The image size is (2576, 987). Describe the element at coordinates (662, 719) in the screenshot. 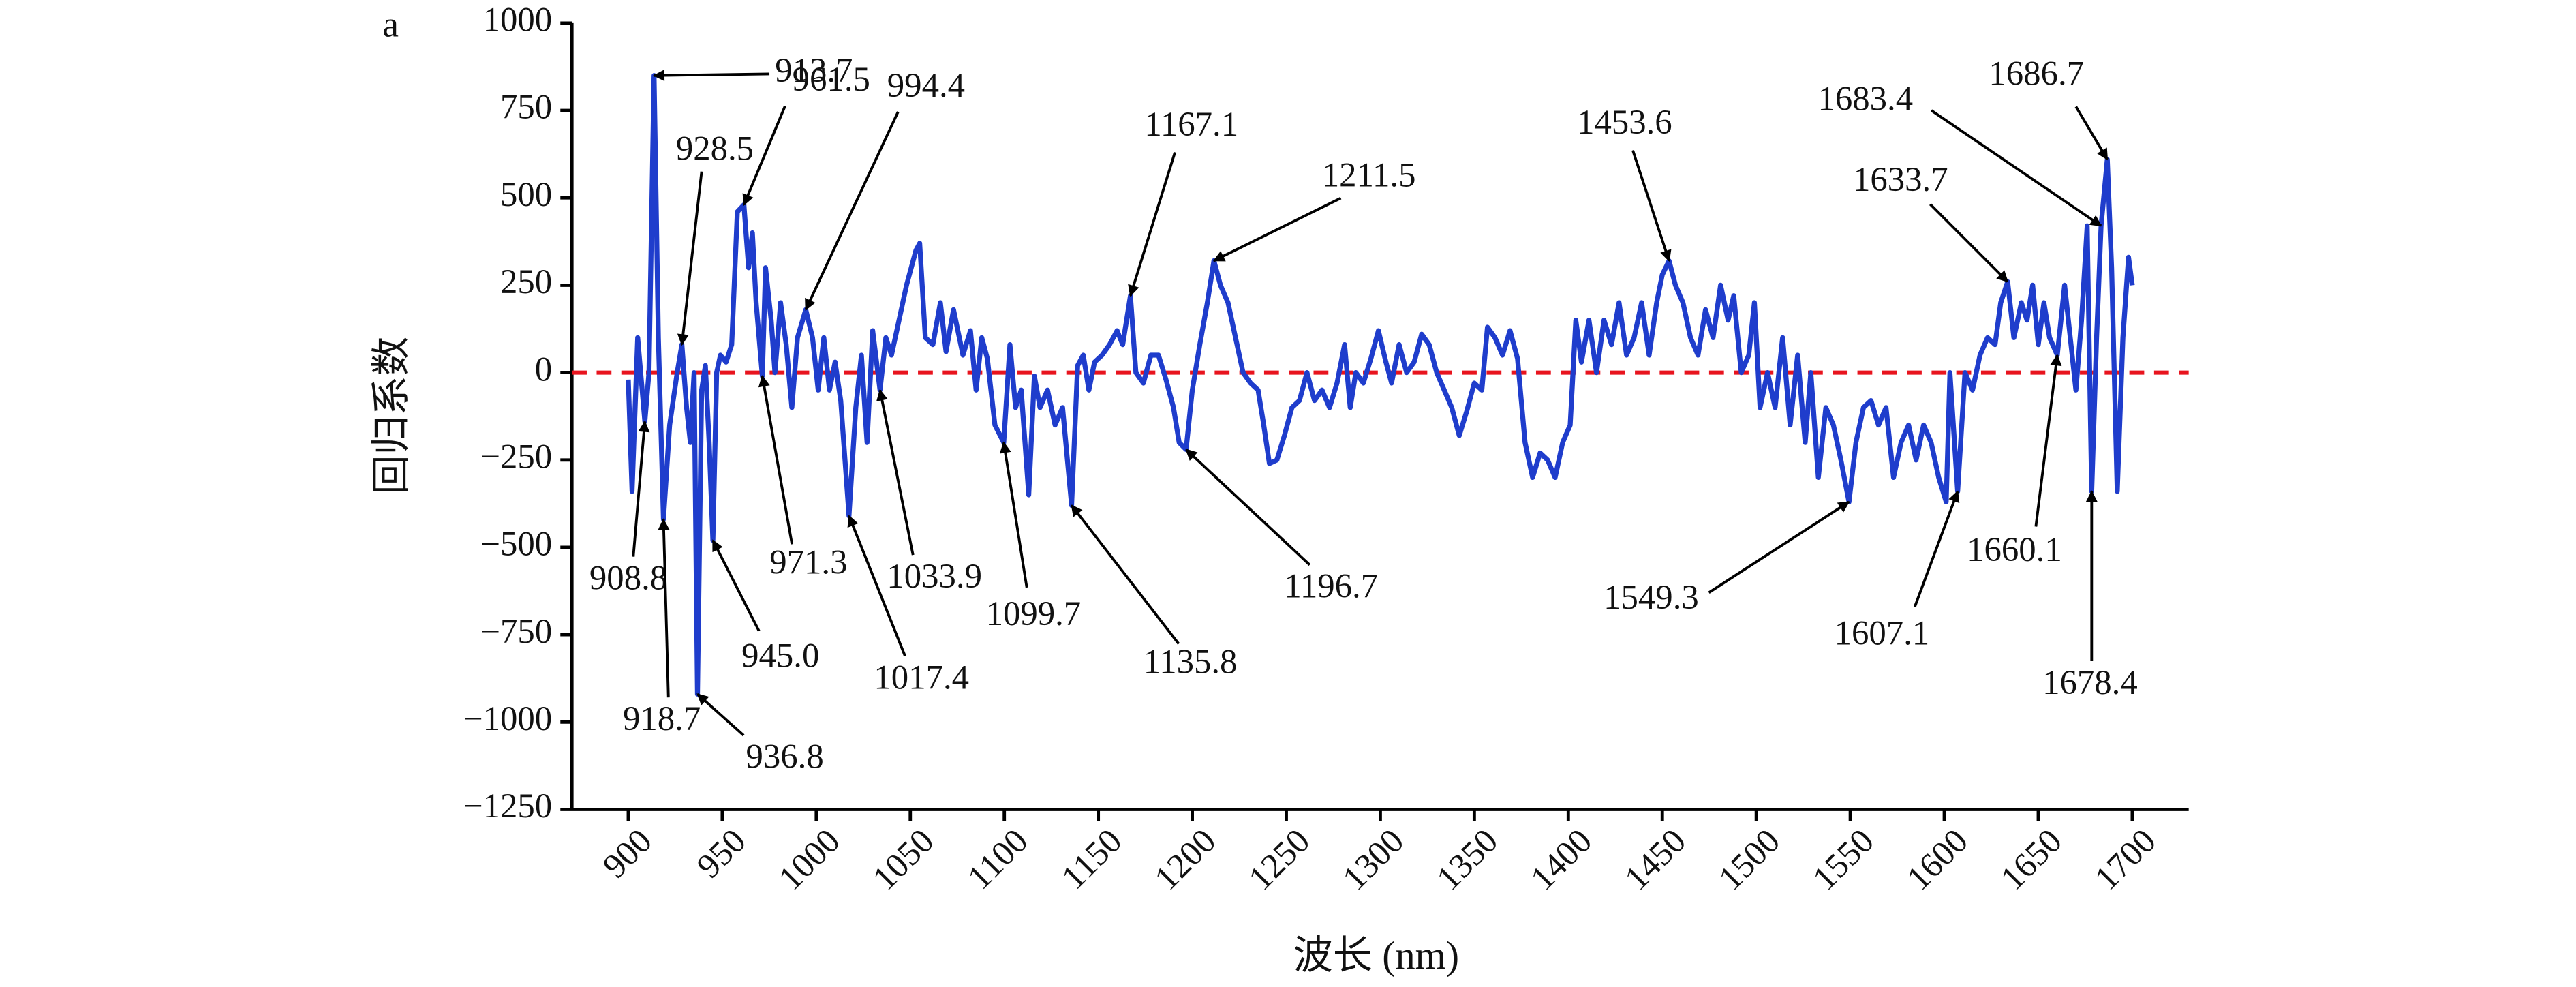

I see `annotation-label: 918.7` at that location.